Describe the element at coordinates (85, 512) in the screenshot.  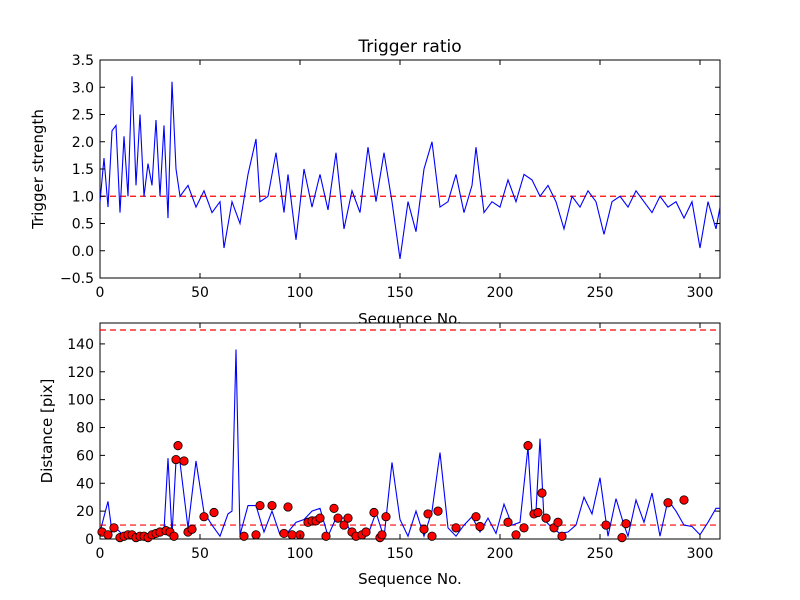
I see `bottom-y-tick-label: 20` at that location.